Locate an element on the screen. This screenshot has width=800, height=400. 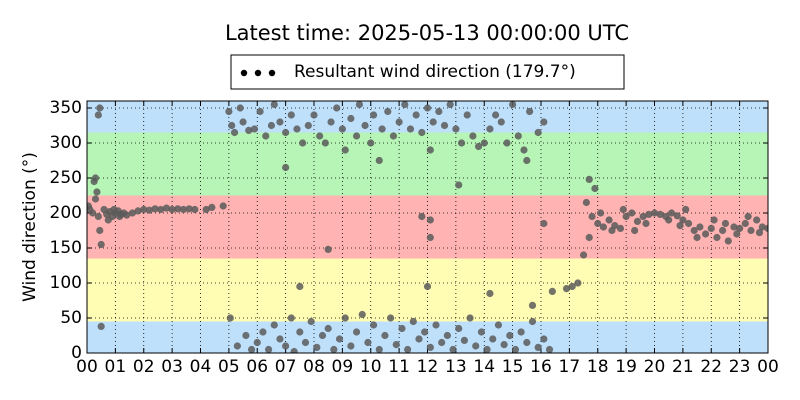
y-tick-label: 200 is located at coordinates (66, 213).